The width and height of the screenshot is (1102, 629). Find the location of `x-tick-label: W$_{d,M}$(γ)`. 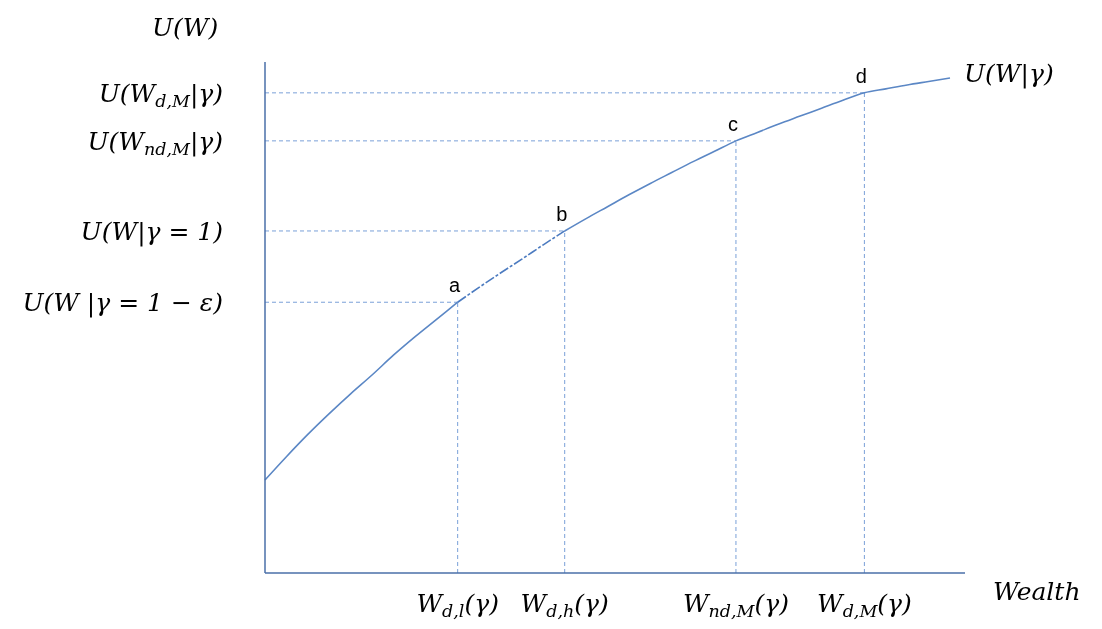

x-tick-label: W$_{d,M}$(γ) is located at coordinates (864, 605).